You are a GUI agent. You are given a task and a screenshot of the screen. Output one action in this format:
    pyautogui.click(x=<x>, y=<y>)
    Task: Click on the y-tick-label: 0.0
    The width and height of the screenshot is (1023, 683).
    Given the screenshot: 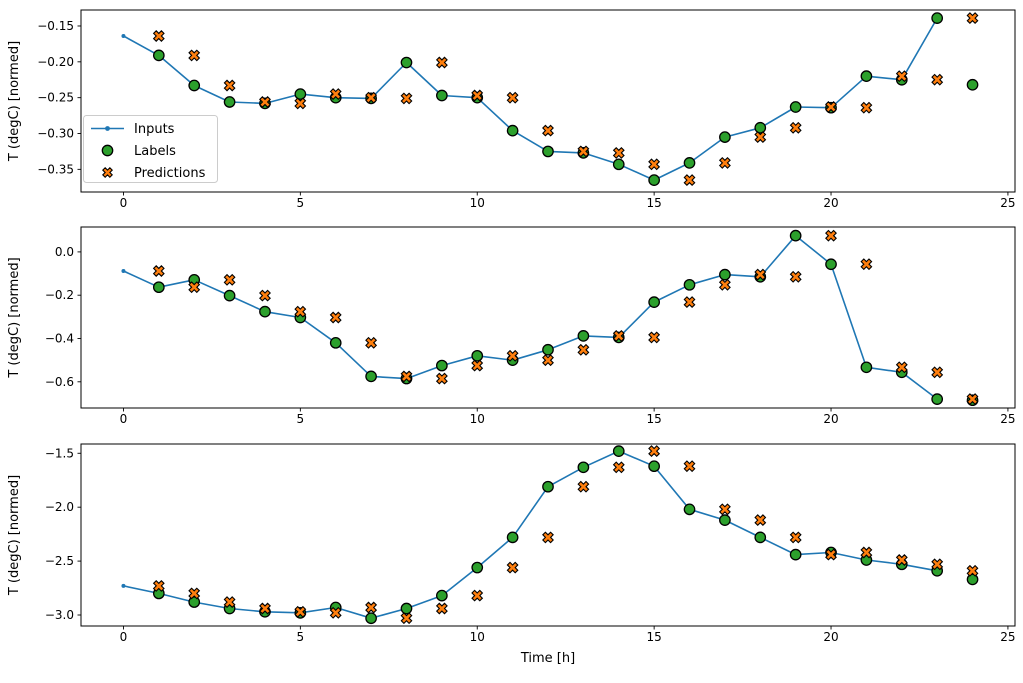 What is the action you would take?
    pyautogui.click(x=64, y=252)
    